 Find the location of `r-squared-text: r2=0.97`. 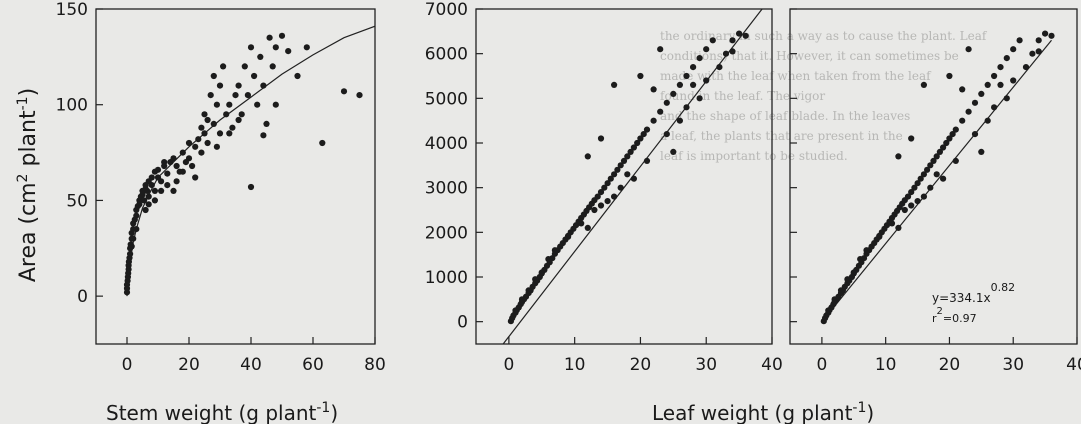

r-squared-text: r2=0.97 is located at coordinates (954, 315).